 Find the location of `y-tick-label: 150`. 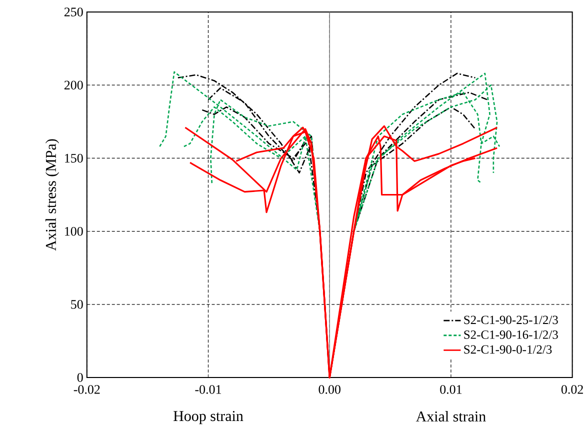

y-tick-label: 150 is located at coordinates (74, 158).